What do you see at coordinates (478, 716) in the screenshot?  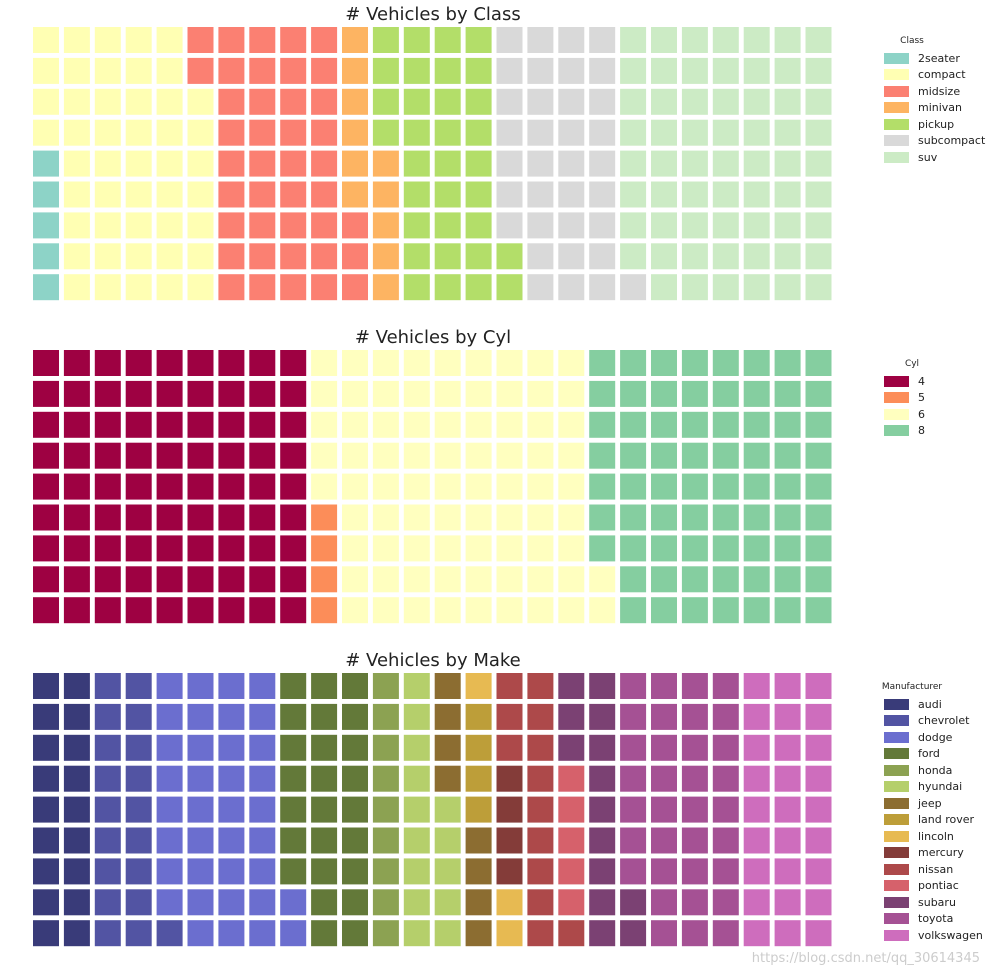 I see `waffle-cell-land-rover` at bounding box center [478, 716].